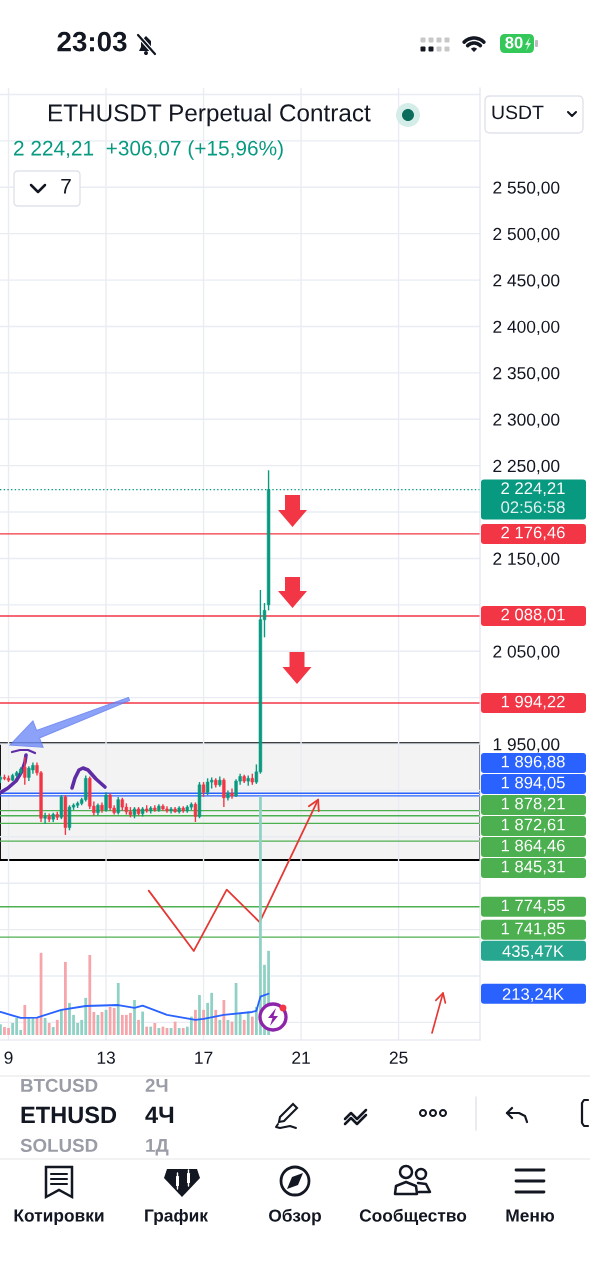 Image resolution: width=590 pixels, height=1280 pixels. I want to click on ref-line-label: 2 176,46, so click(533, 533).